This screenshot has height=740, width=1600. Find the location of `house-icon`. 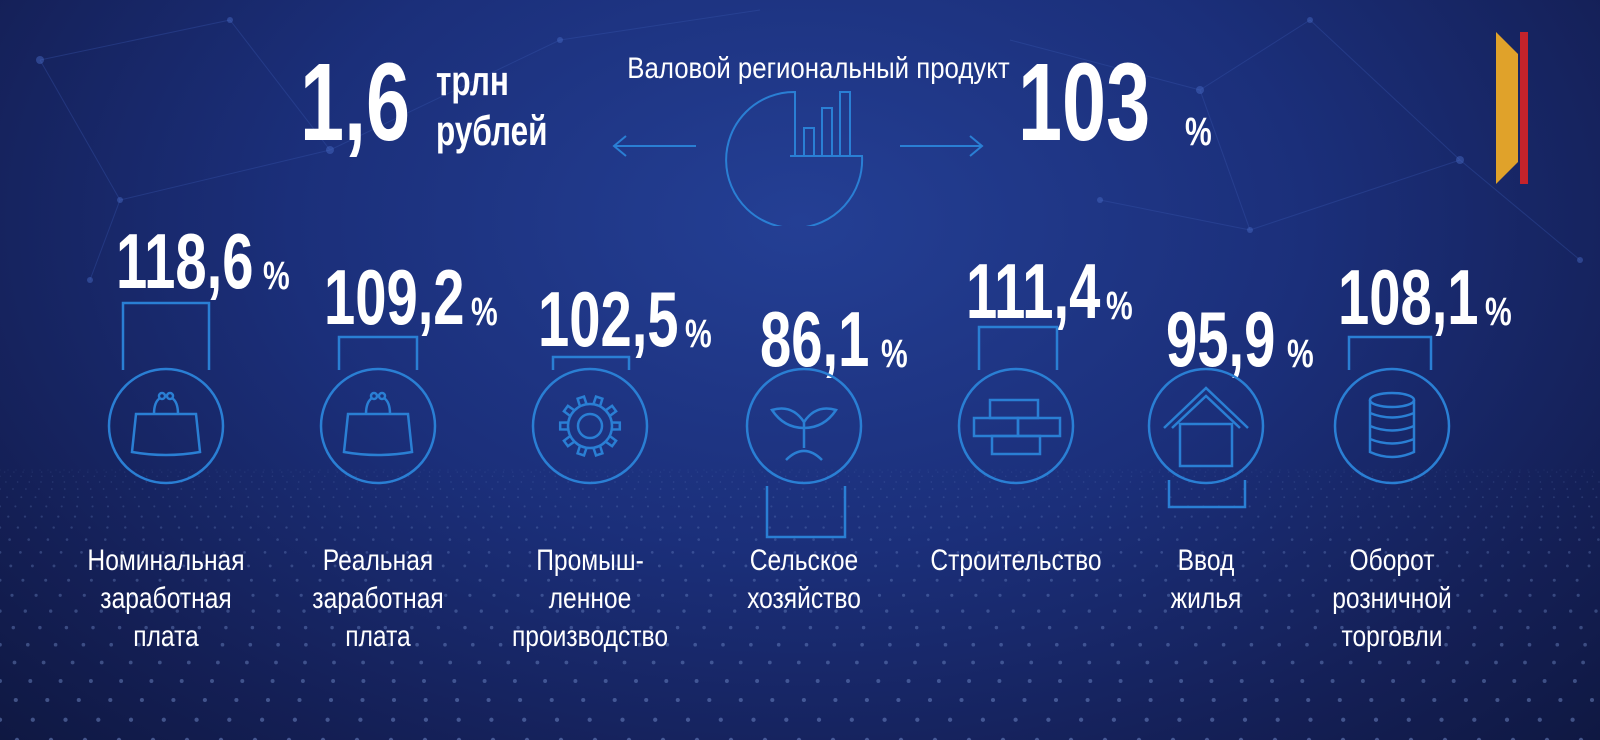

house-icon is located at coordinates (1206, 426).